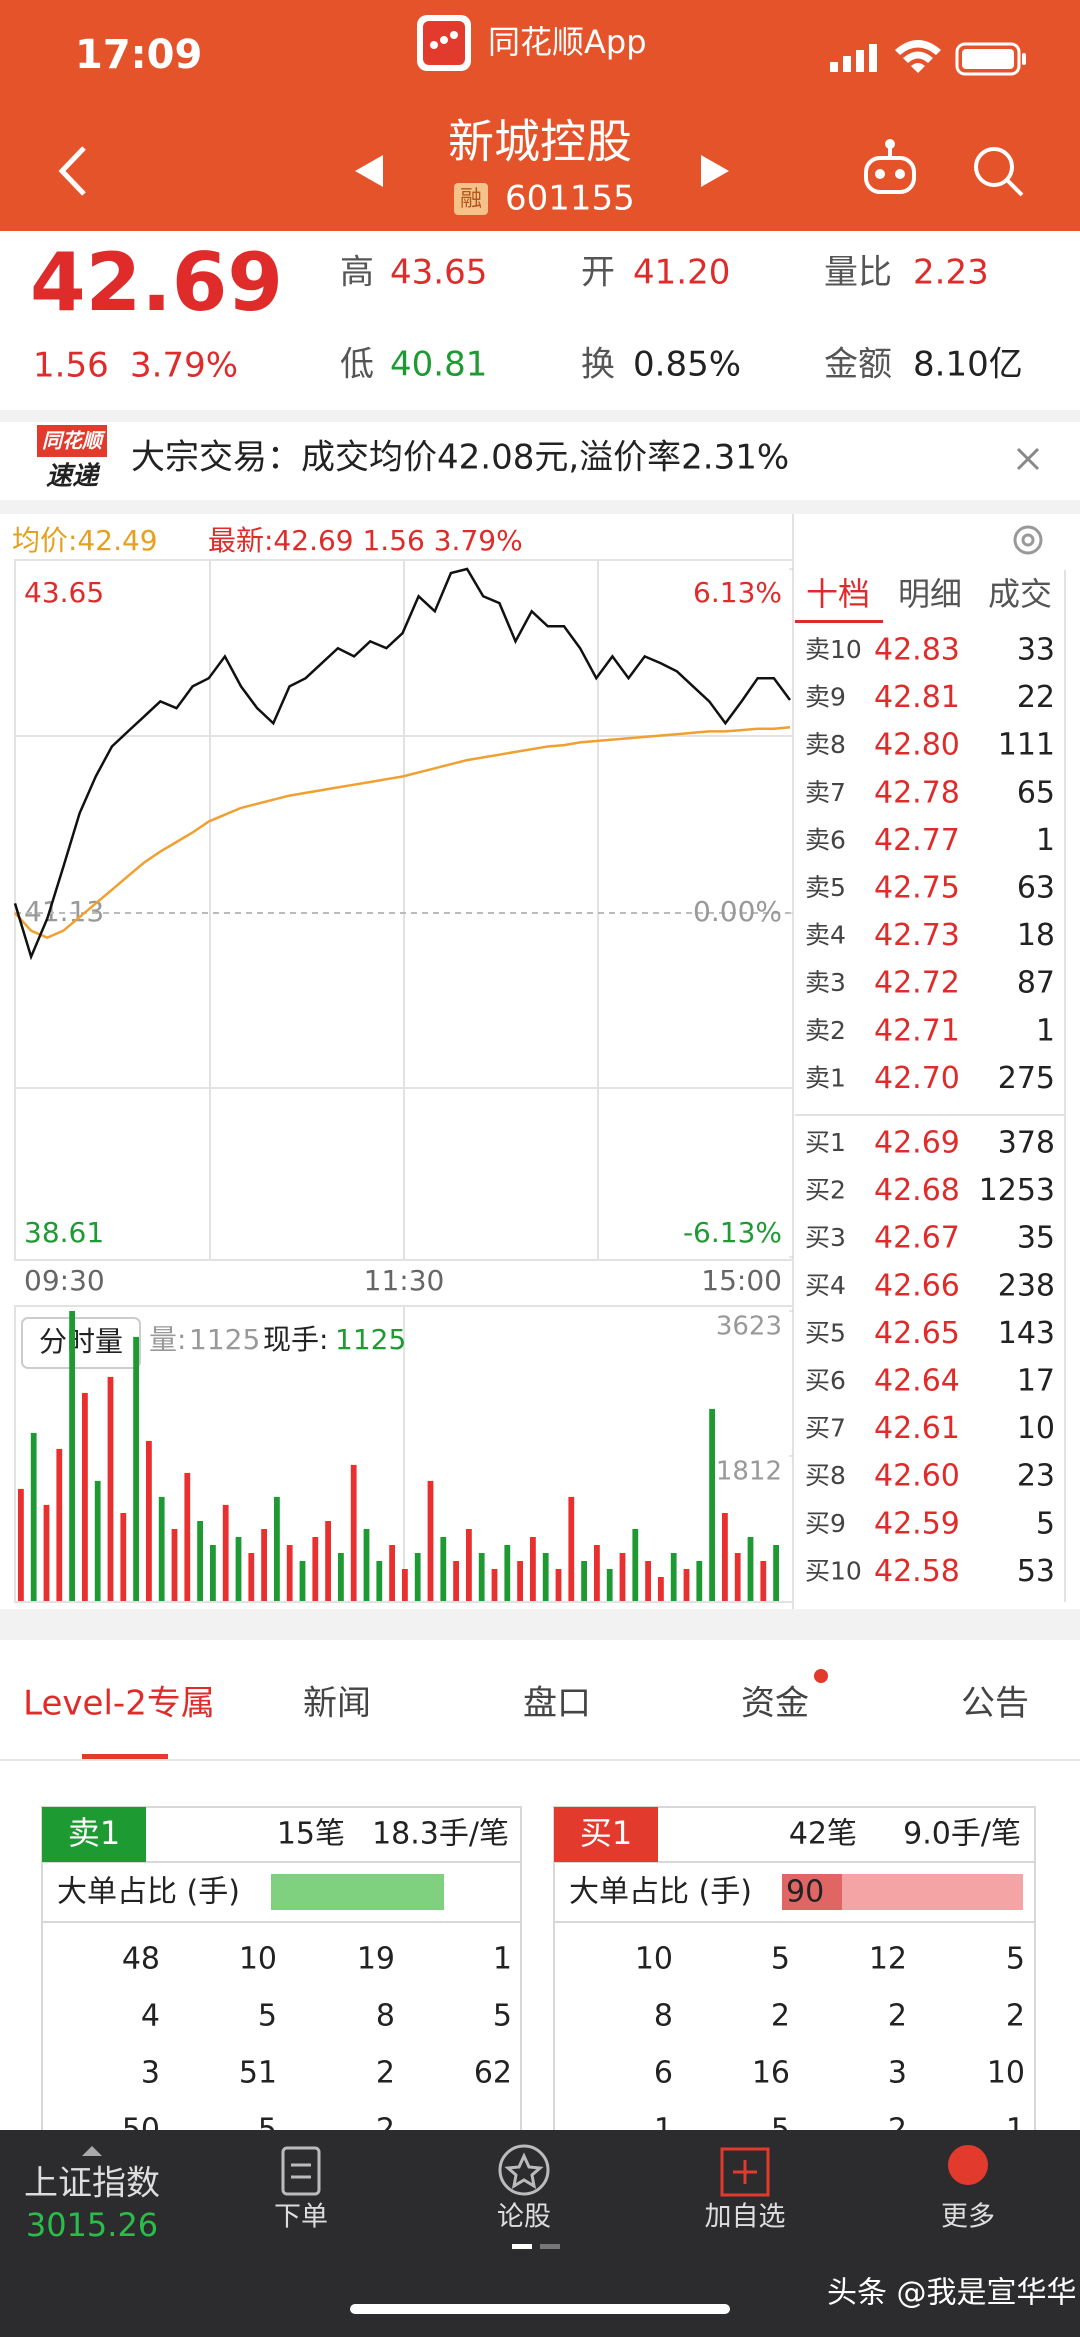 The image size is (1080, 2337). What do you see at coordinates (805, 1892) in the screenshot?
I see `level2-ratio: 90` at bounding box center [805, 1892].